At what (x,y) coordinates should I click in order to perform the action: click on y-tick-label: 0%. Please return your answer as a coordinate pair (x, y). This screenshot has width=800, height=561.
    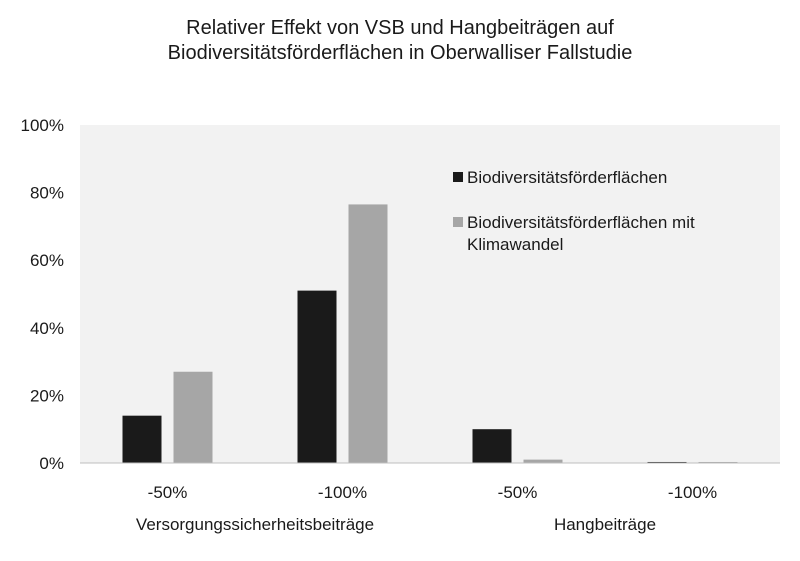
    Looking at the image, I should click on (51, 463).